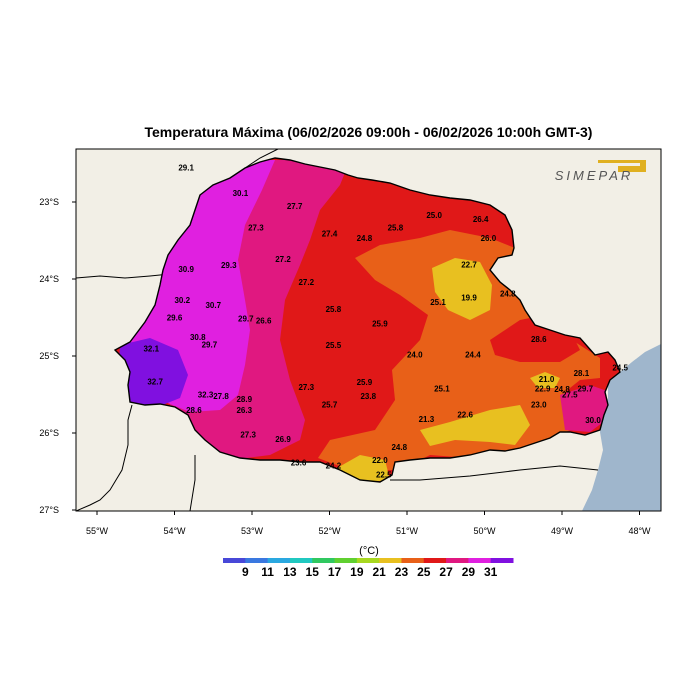 The image size is (700, 700). What do you see at coordinates (198, 337) in the screenshot?
I see `station-value: 30.8` at bounding box center [198, 337].